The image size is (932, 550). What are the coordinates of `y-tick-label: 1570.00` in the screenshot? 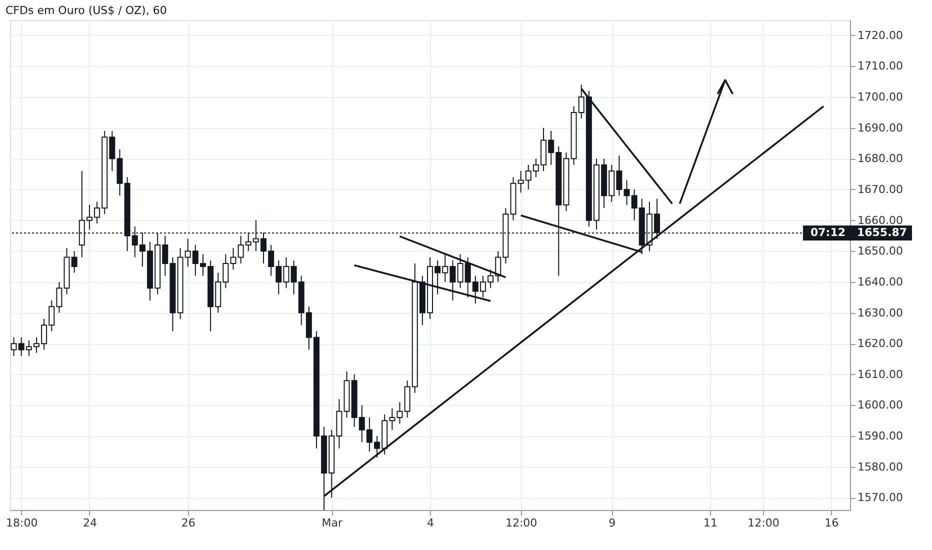 It's located at (880, 497).